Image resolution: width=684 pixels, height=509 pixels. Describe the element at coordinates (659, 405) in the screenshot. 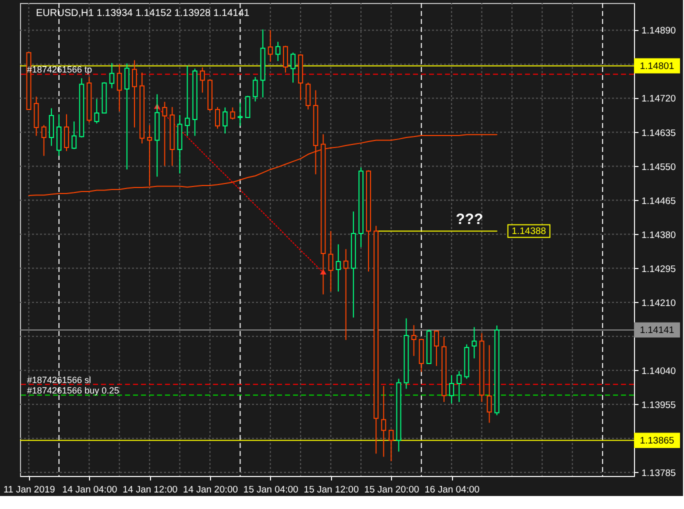

I see `y-tick-label: 1.13955` at that location.